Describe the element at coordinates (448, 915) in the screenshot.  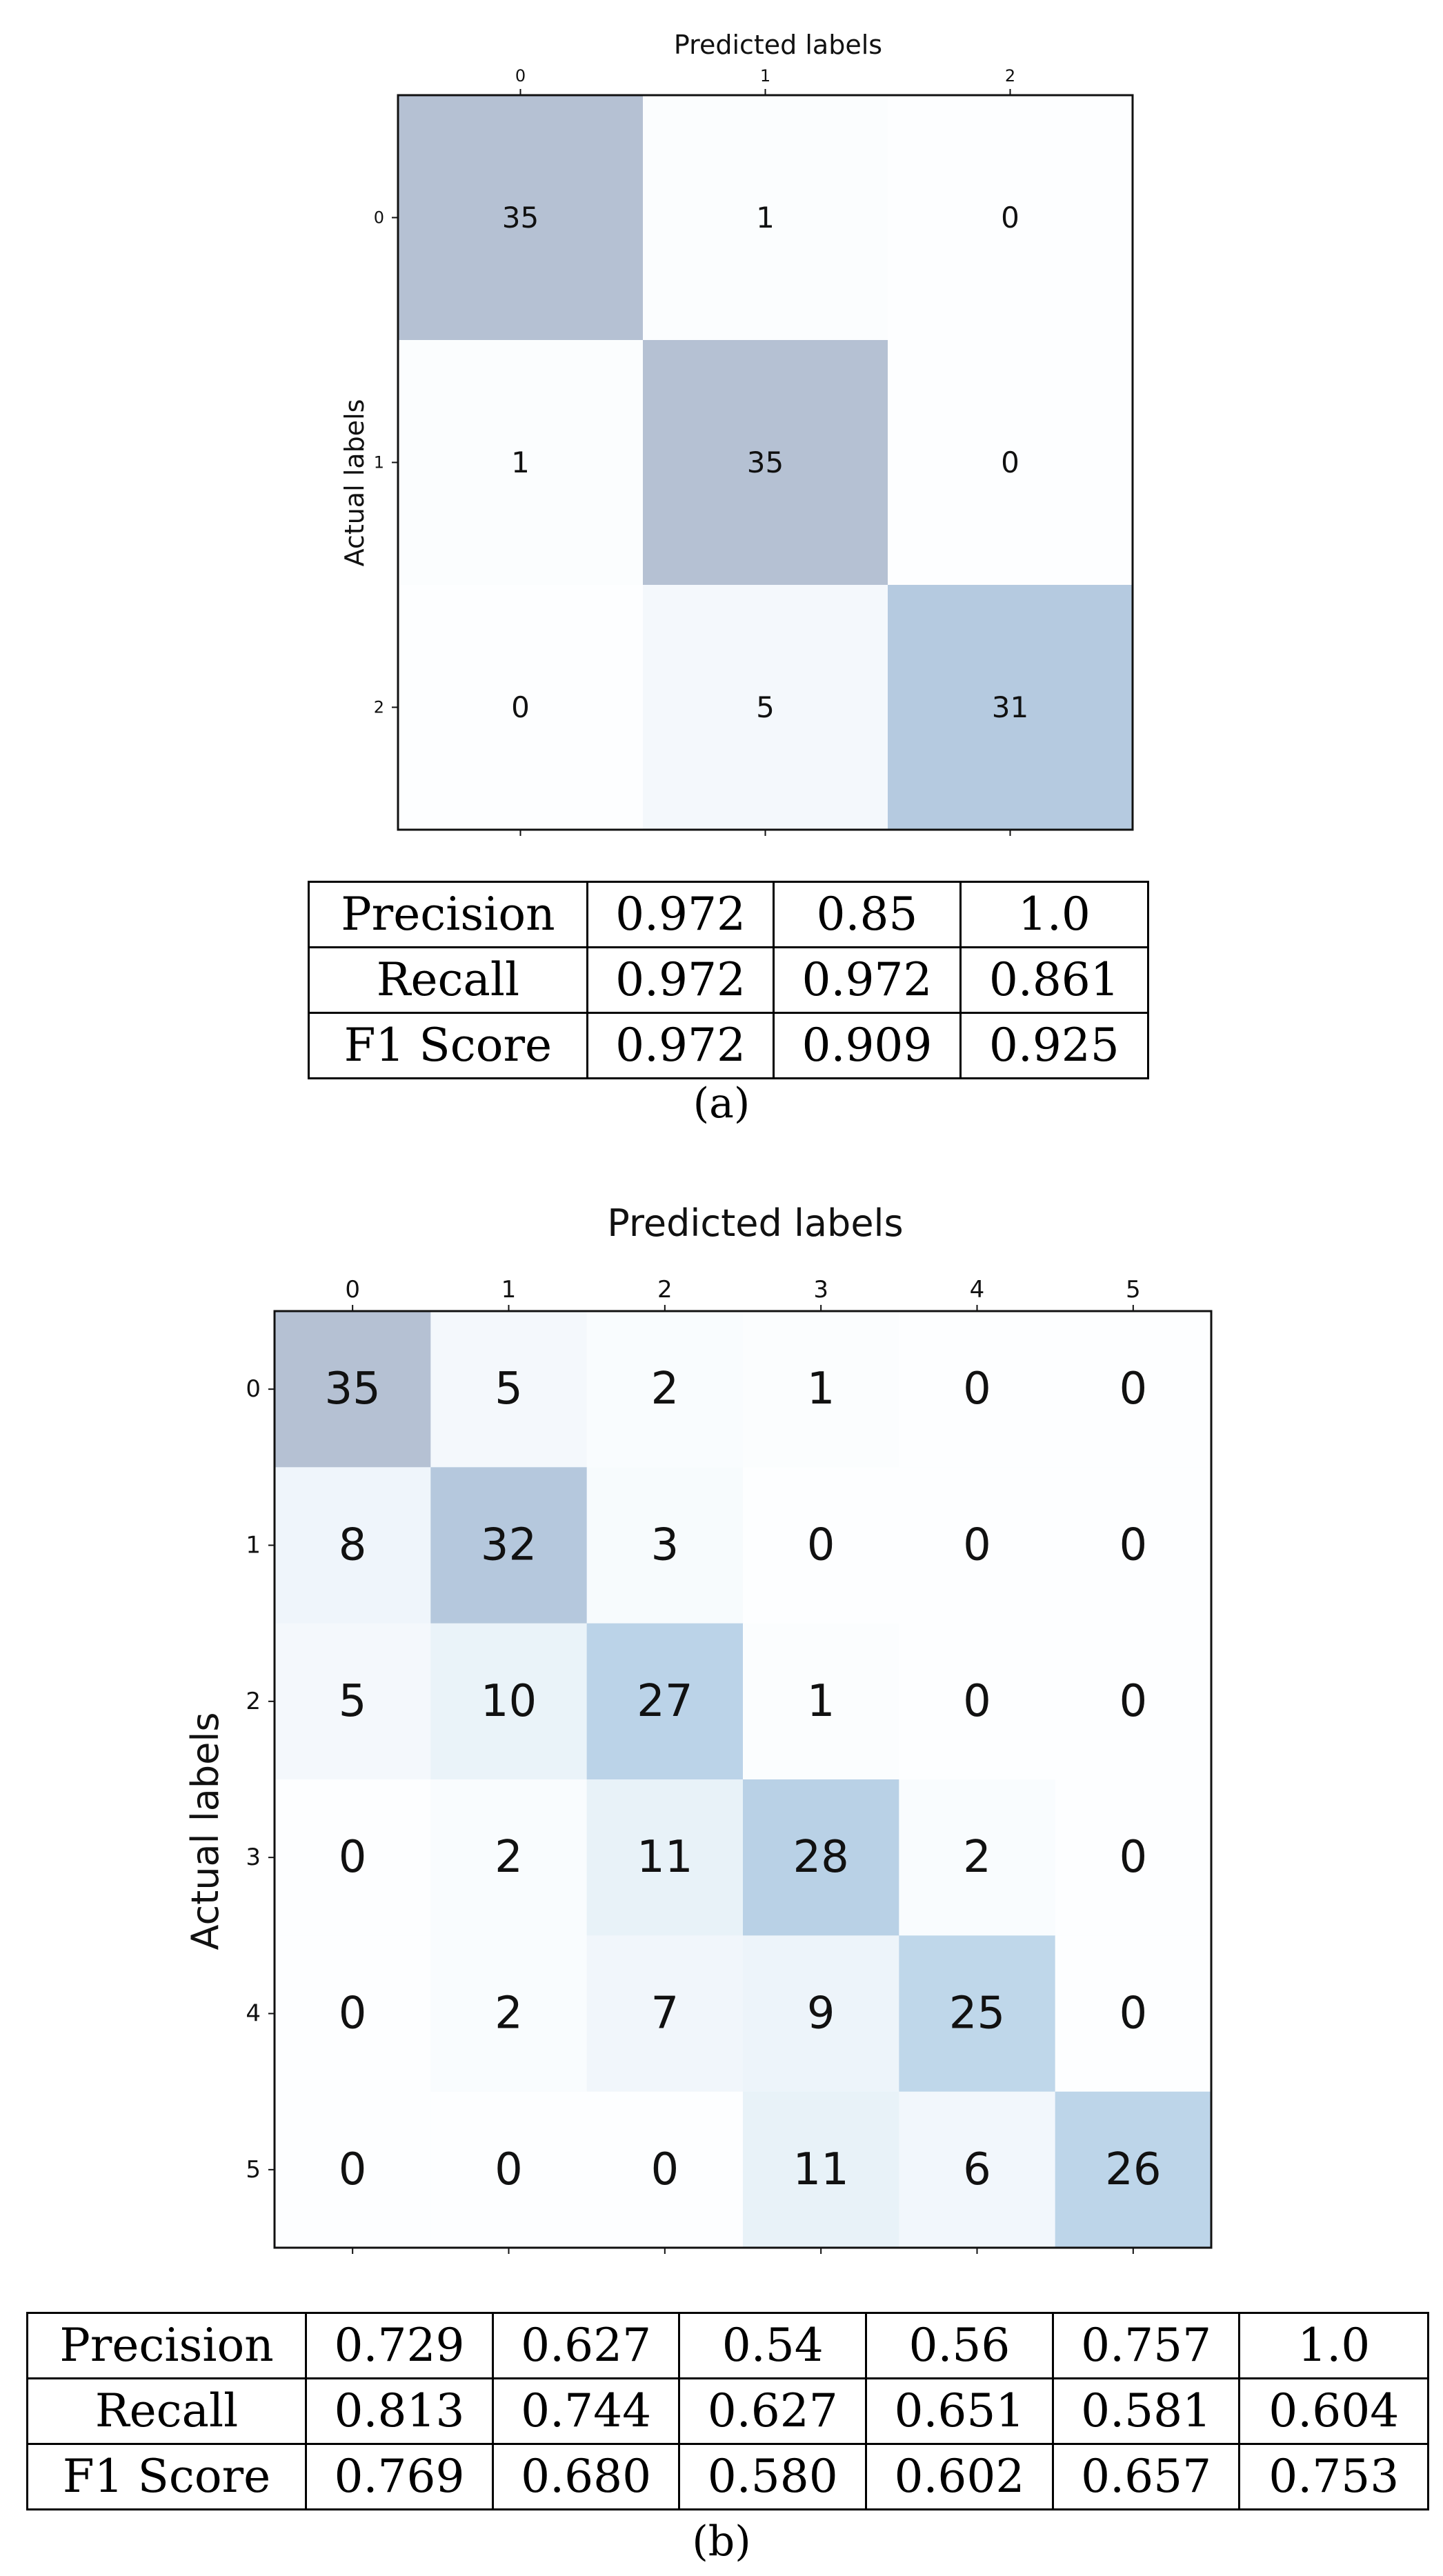
I see `row-label: Precision` at that location.